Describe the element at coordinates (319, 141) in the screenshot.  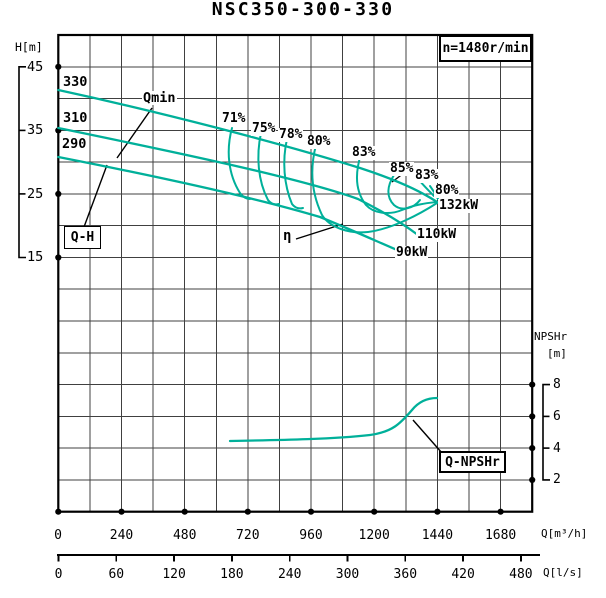
I see `efficiency-label-80: 80%` at that location.